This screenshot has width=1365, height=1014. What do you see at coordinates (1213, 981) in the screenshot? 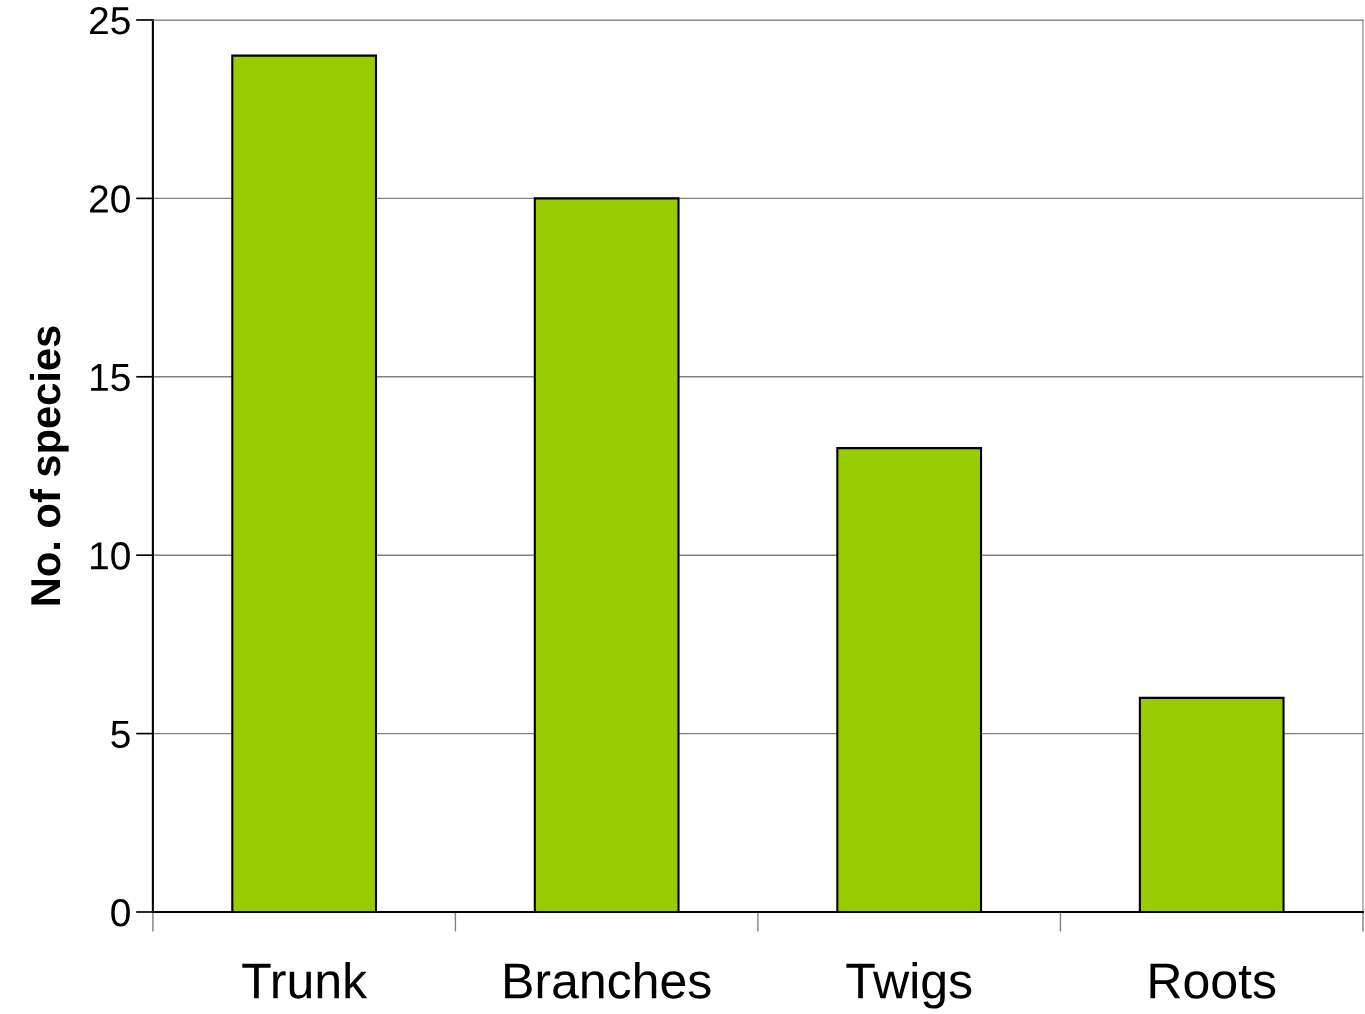
I see `x-tick-label: Roots` at bounding box center [1213, 981].